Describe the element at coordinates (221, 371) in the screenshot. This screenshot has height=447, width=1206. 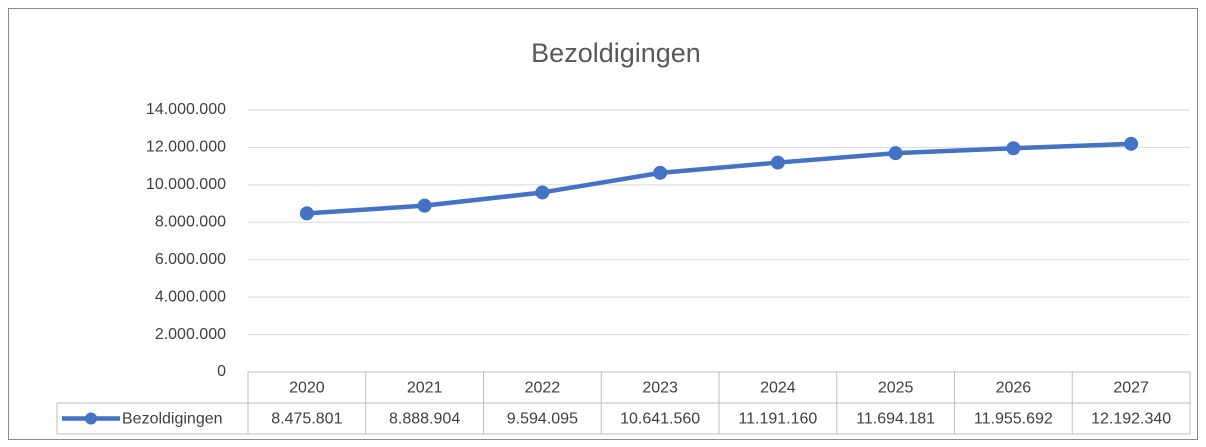
I see `y-tick-label: 0` at that location.